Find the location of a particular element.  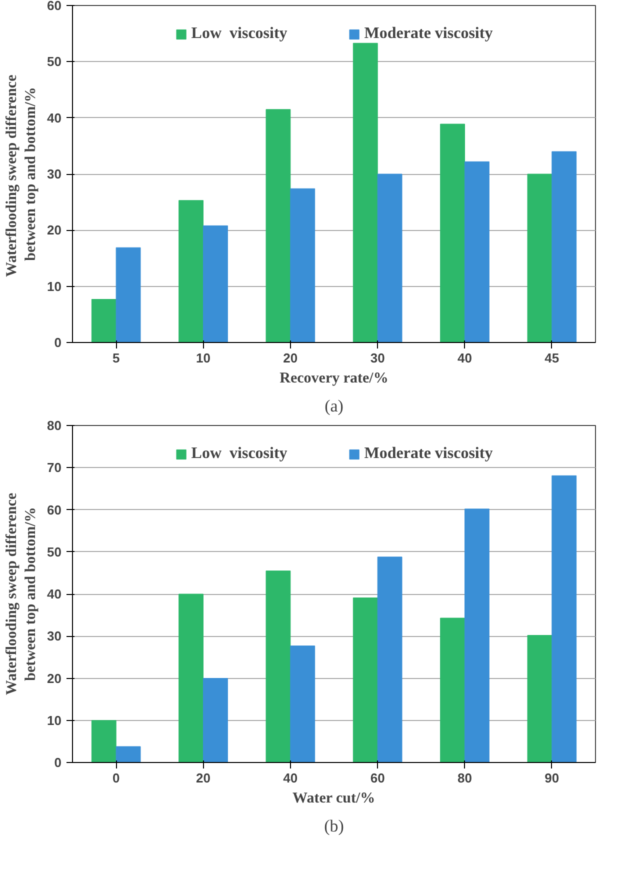

x-tick-label: 5 is located at coordinates (116, 358).